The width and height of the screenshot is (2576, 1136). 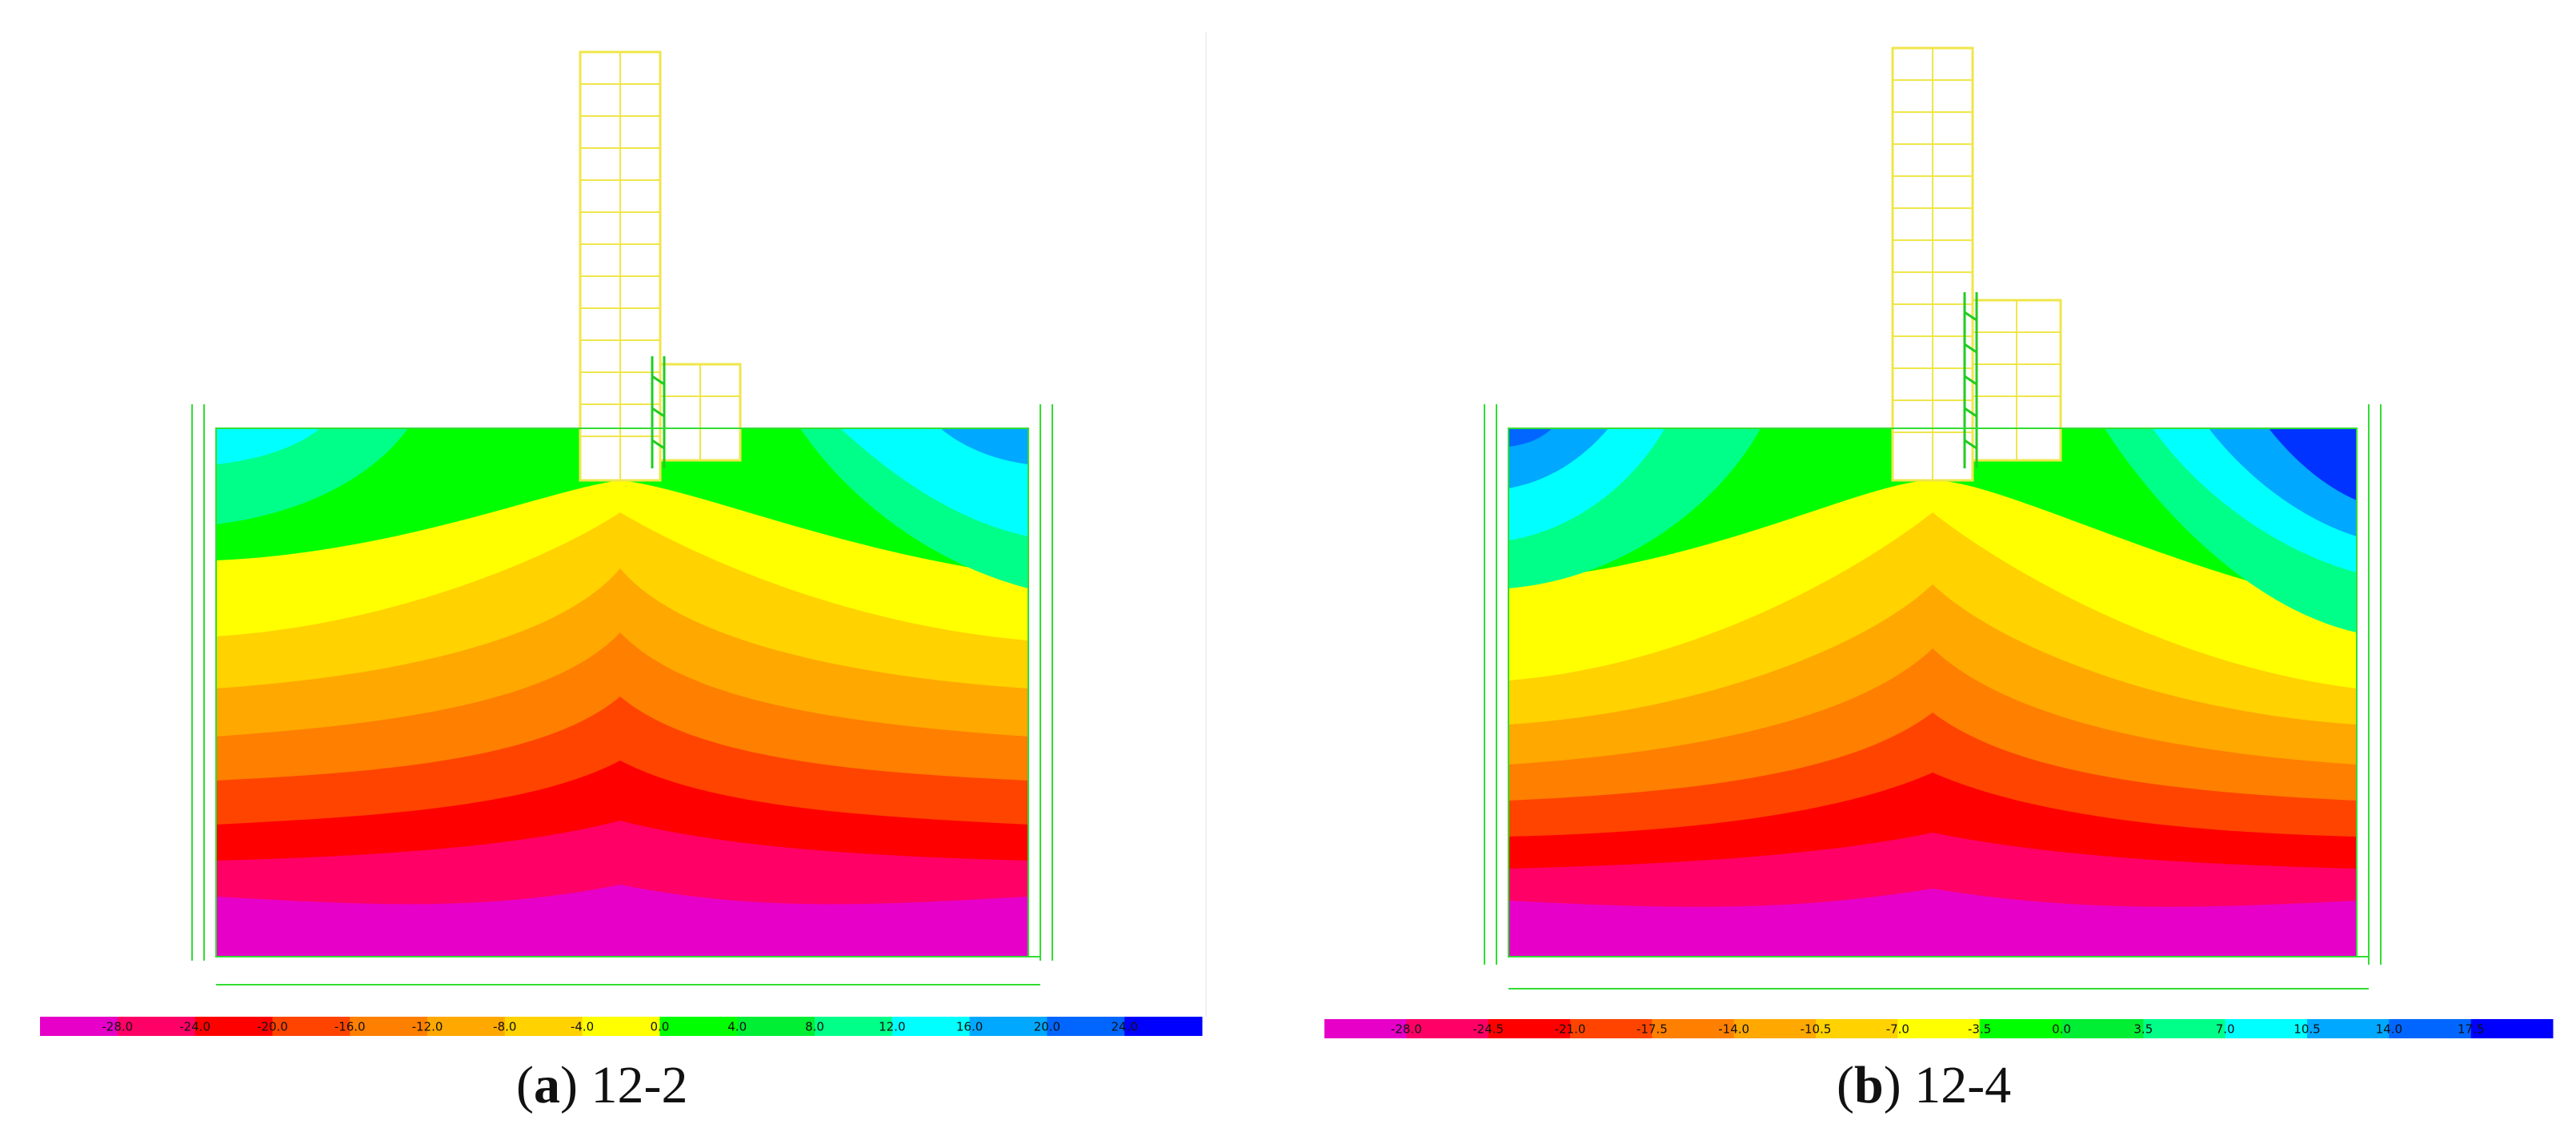 What do you see at coordinates (1046, 683) in the screenshot?
I see `right-boundary-a` at bounding box center [1046, 683].